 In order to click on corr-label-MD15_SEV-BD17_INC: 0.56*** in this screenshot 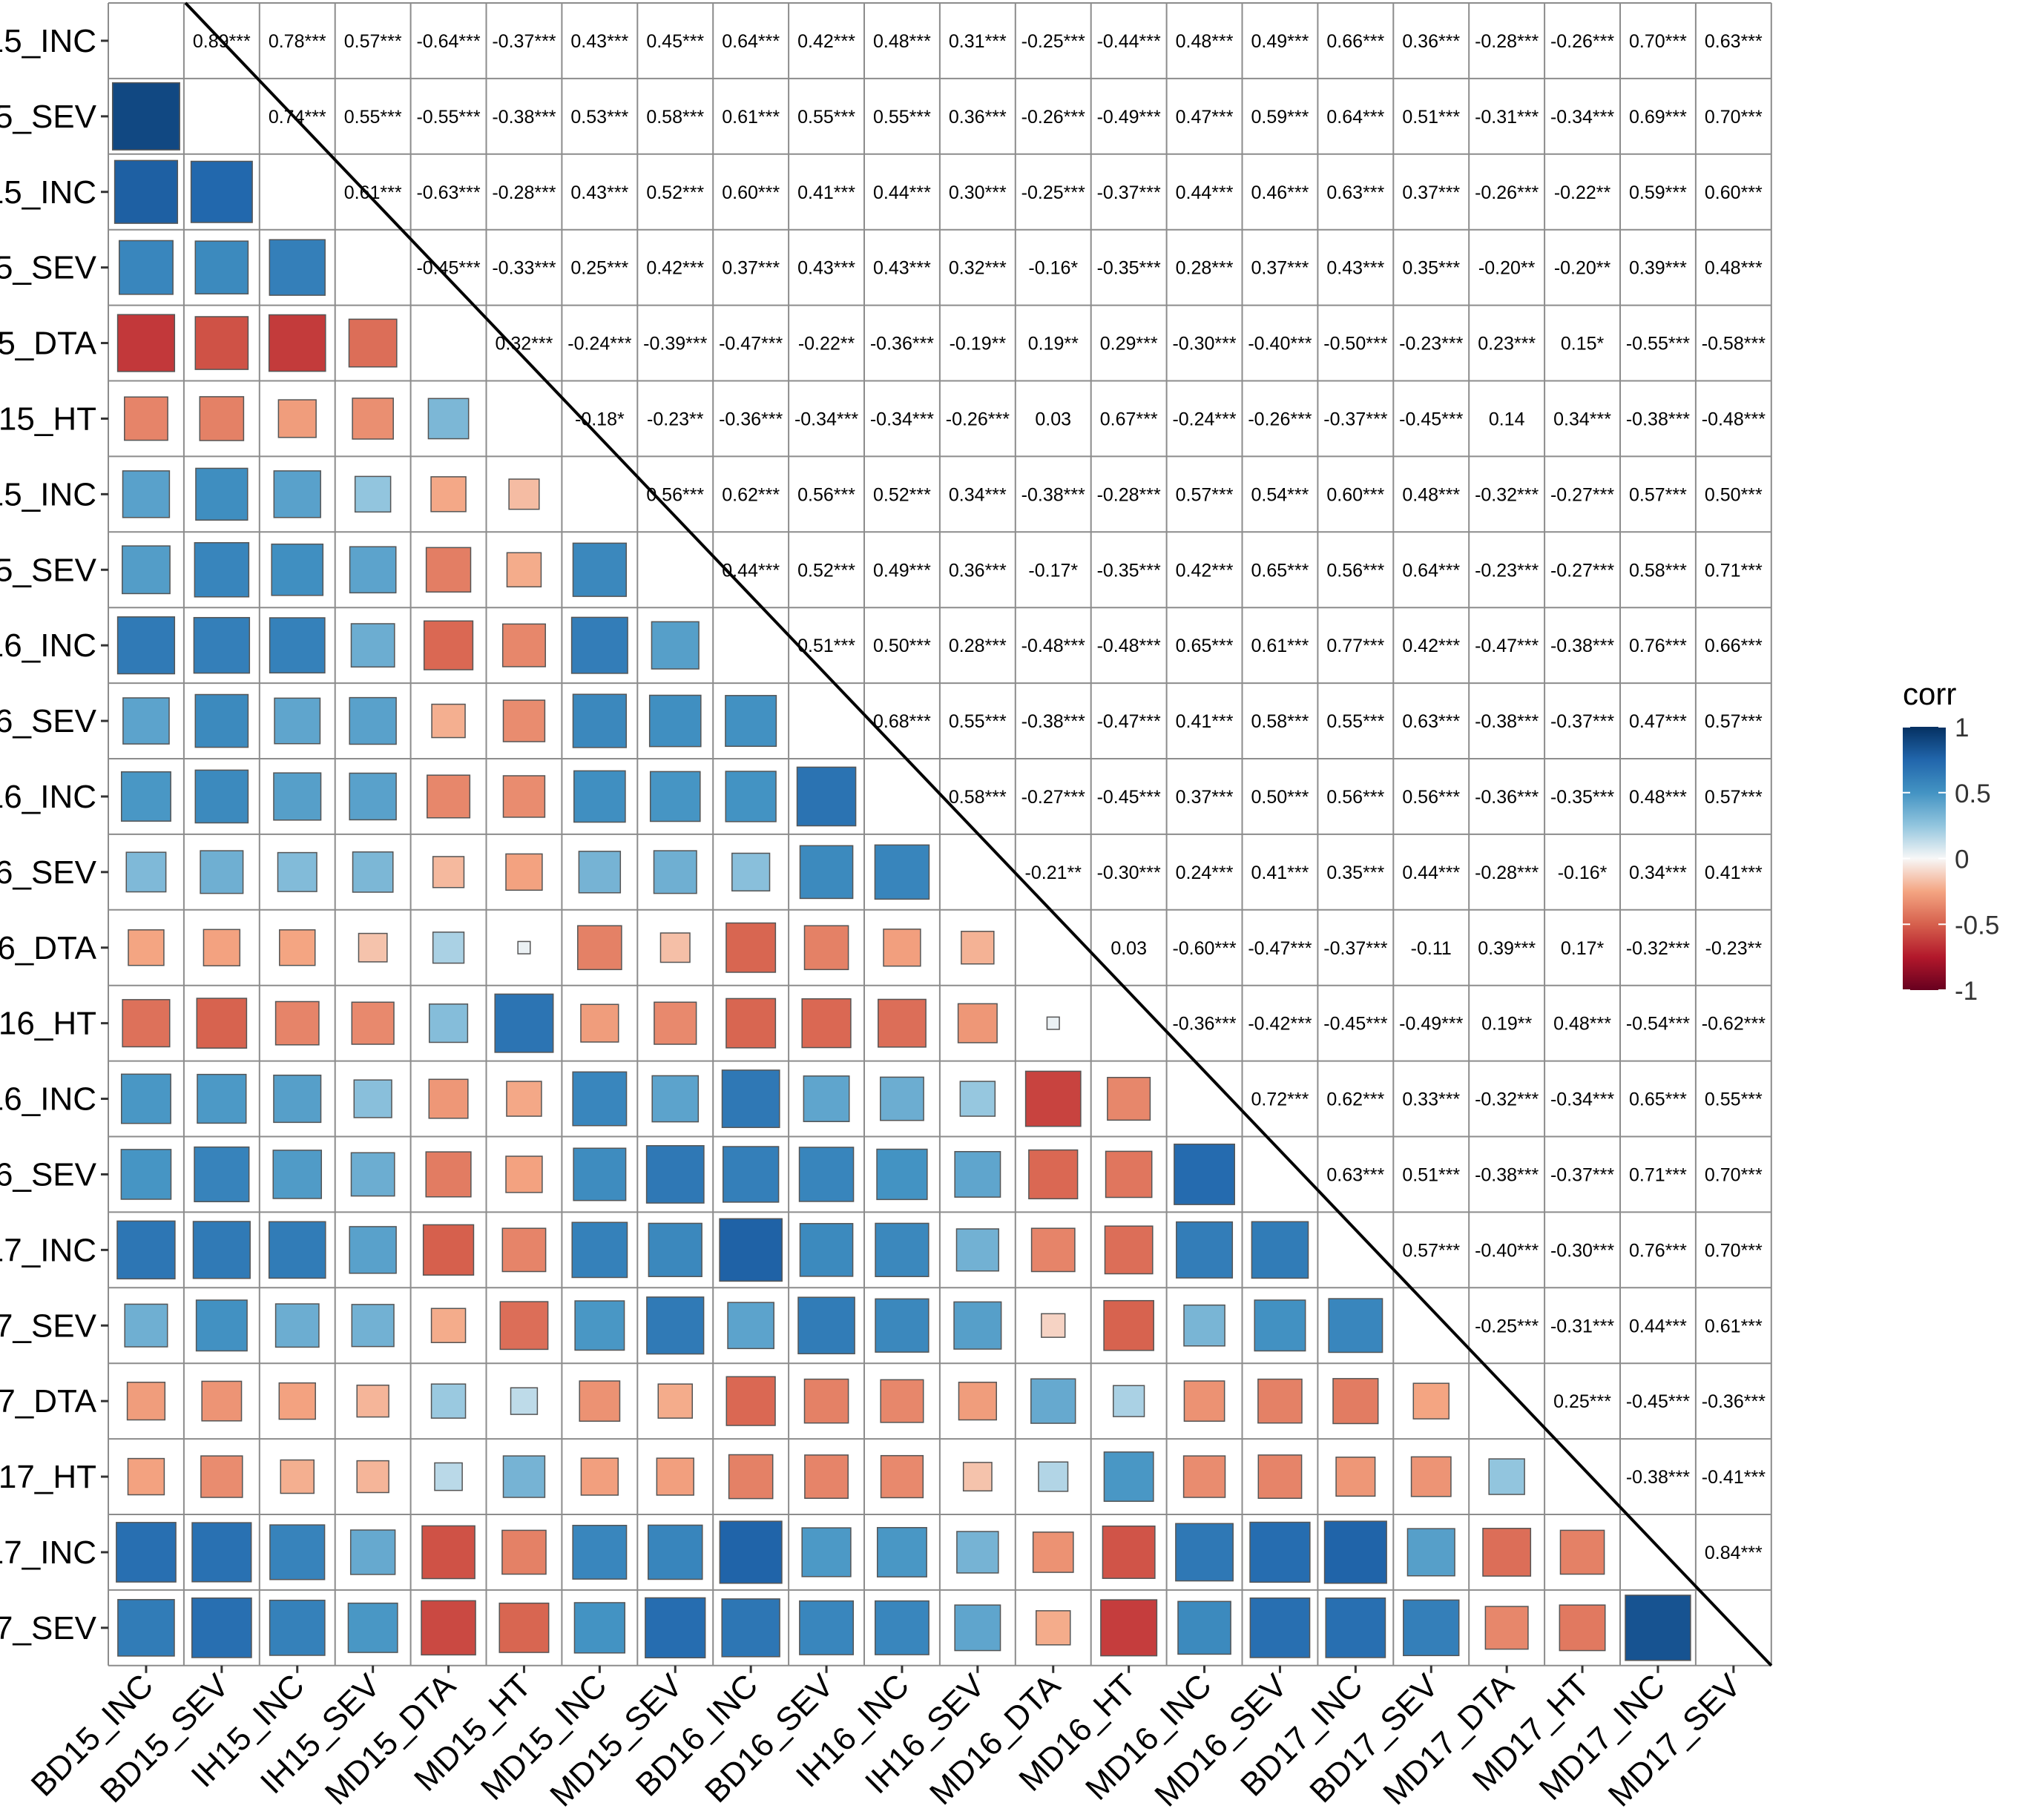, I will do `click(1355, 571)`.